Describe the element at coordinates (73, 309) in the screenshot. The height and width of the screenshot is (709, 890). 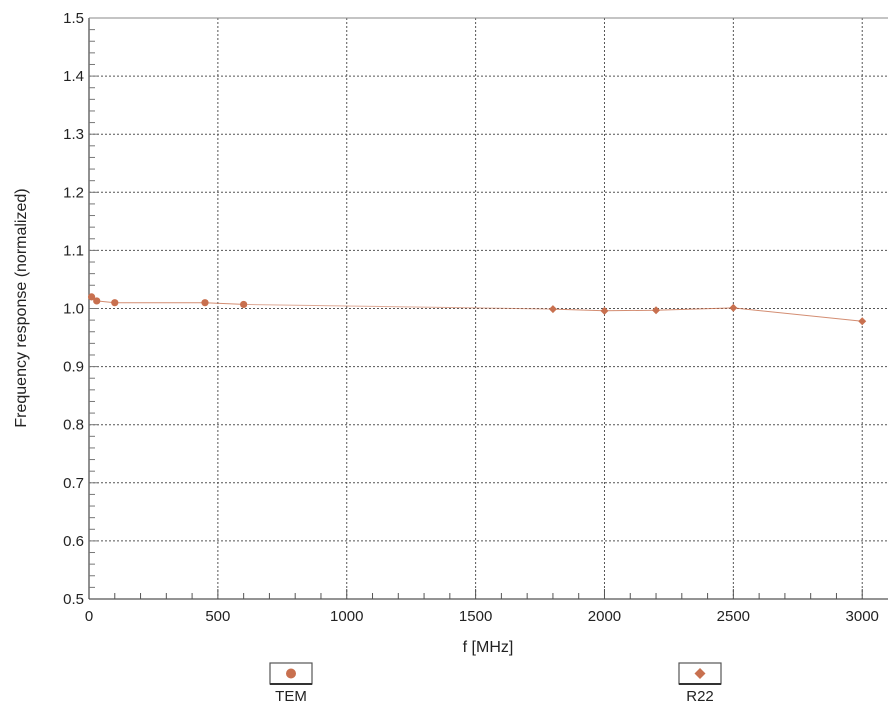
I see `y-tick-label: 1.0` at that location.